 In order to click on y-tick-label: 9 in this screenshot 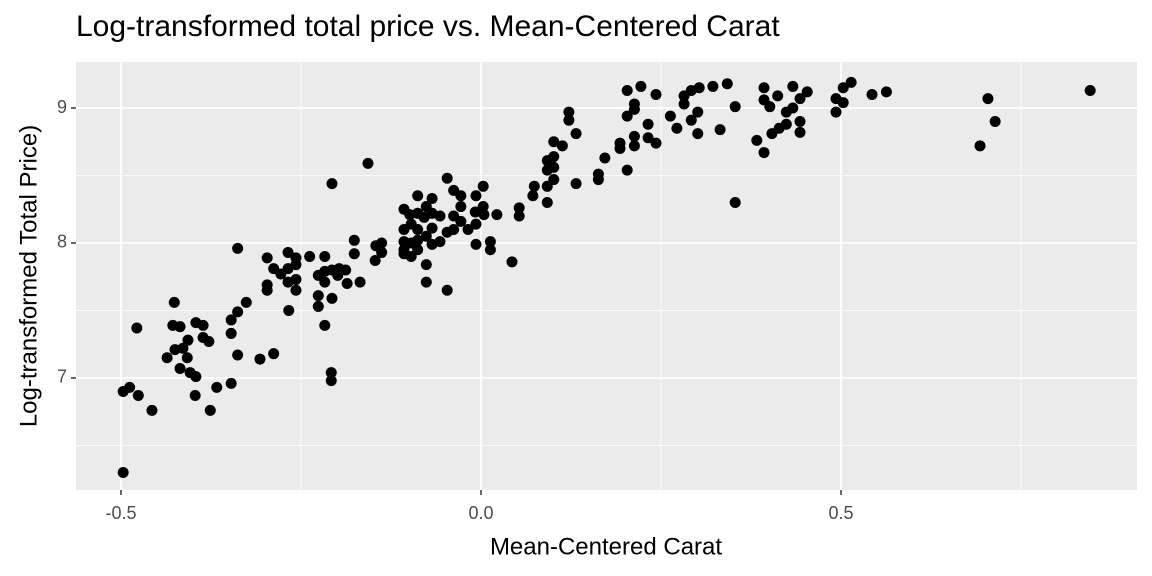, I will do `click(62, 107)`.